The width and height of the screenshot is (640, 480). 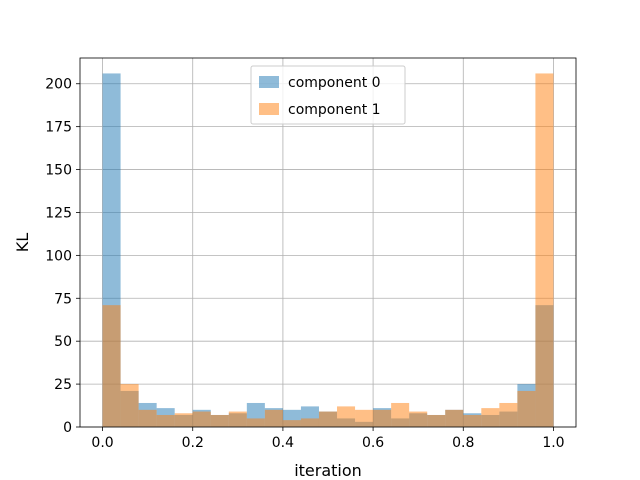 What do you see at coordinates (553, 443) in the screenshot?
I see `x-tick-label: 1.0` at bounding box center [553, 443].